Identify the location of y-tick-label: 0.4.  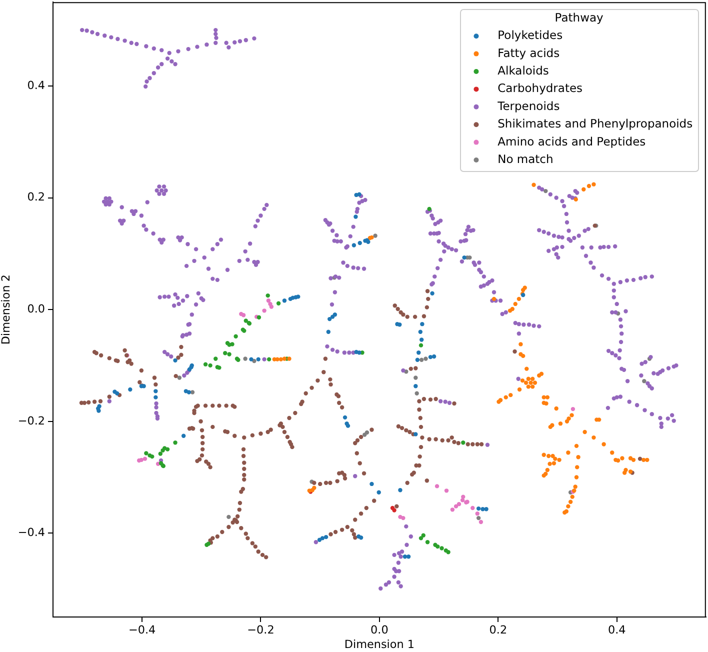
(36, 85).